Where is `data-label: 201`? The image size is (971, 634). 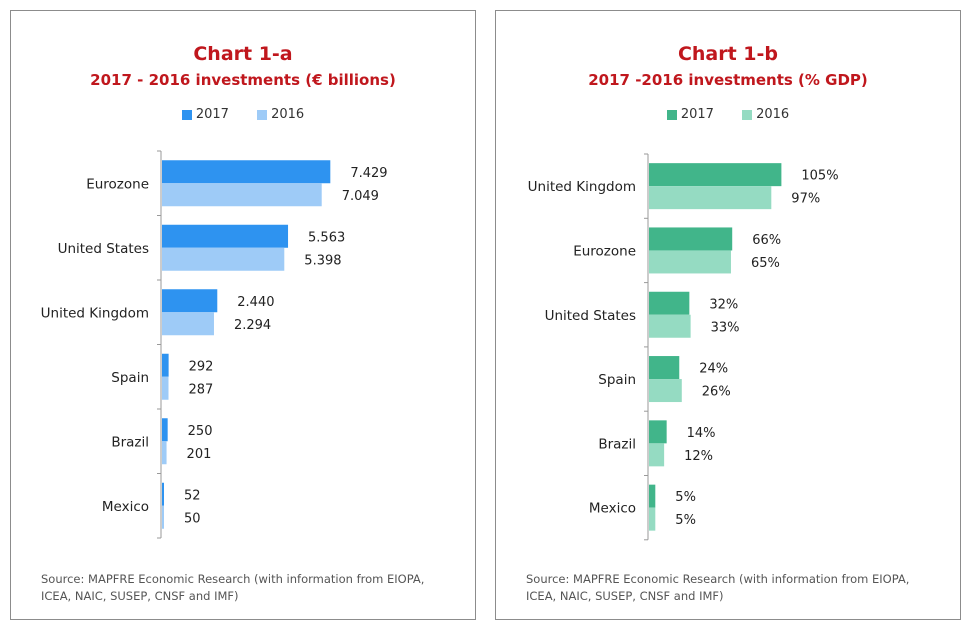
data-label: 201 is located at coordinates (199, 454).